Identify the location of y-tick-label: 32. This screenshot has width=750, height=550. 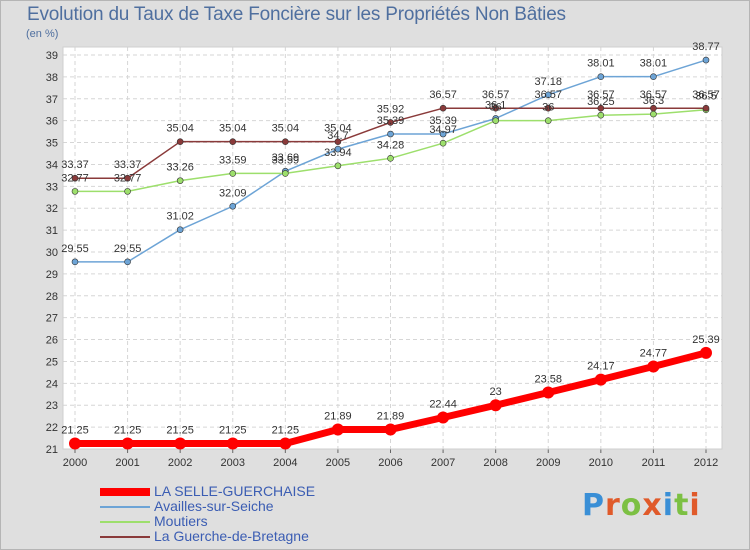
(52, 209).